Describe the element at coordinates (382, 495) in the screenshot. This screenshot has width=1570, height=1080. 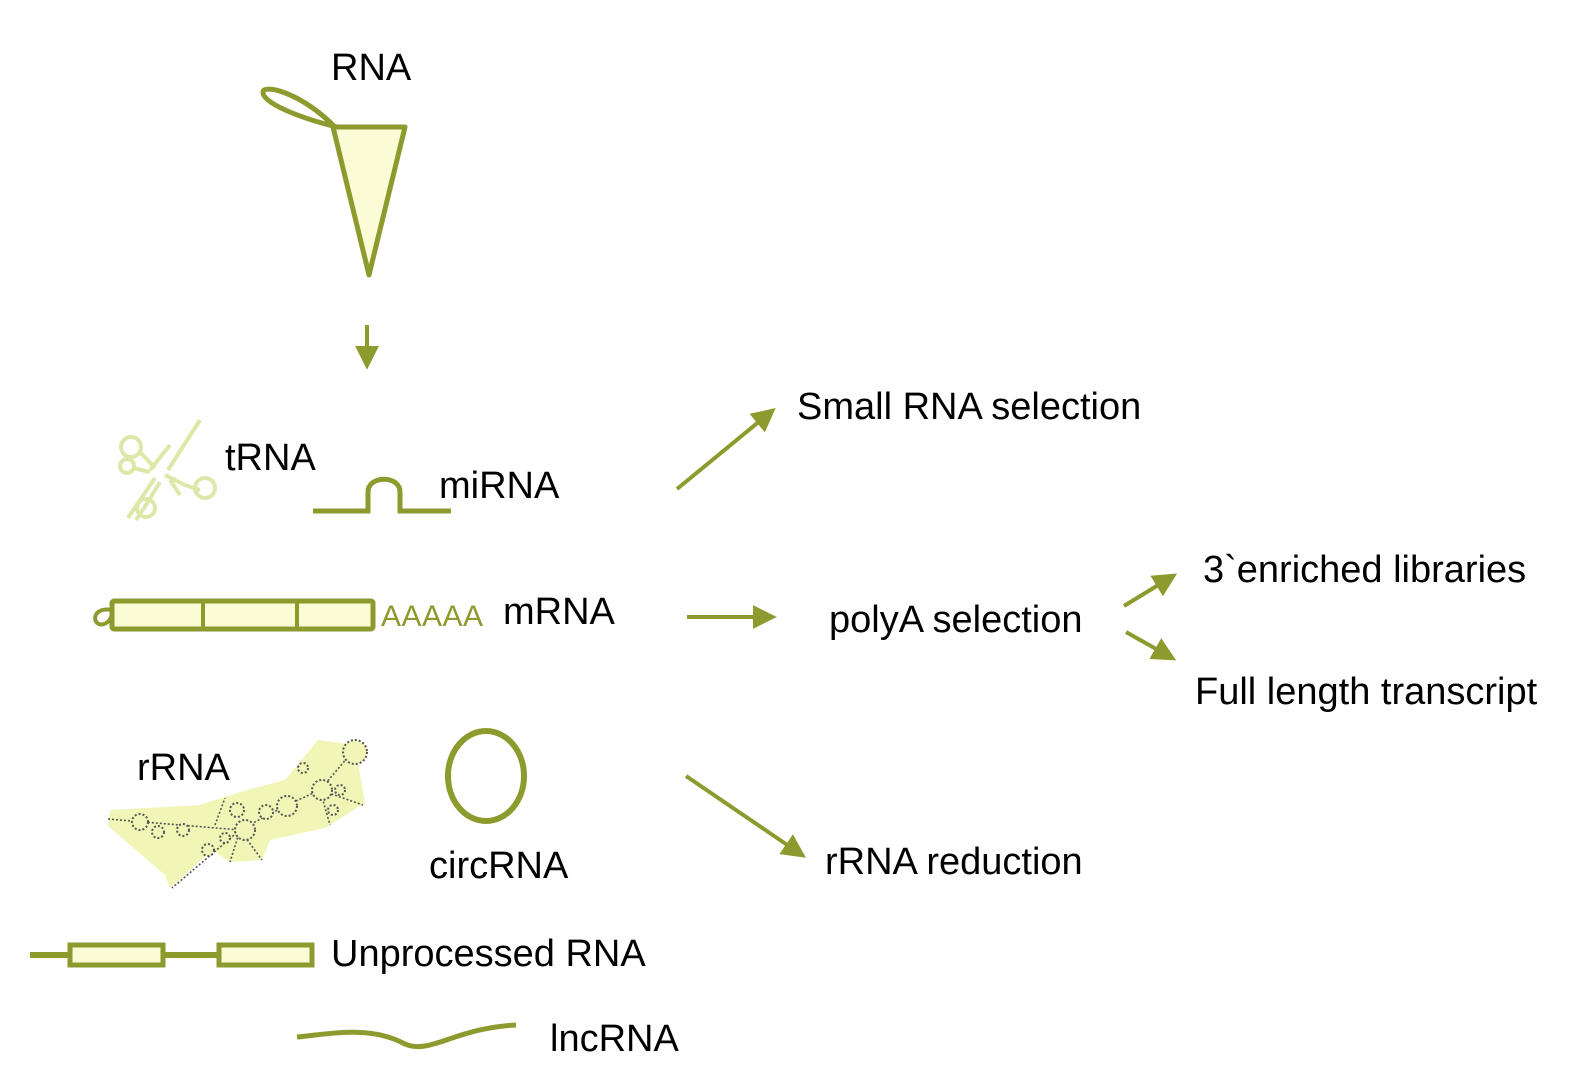
I see `mirna-hairpin-icon` at that location.